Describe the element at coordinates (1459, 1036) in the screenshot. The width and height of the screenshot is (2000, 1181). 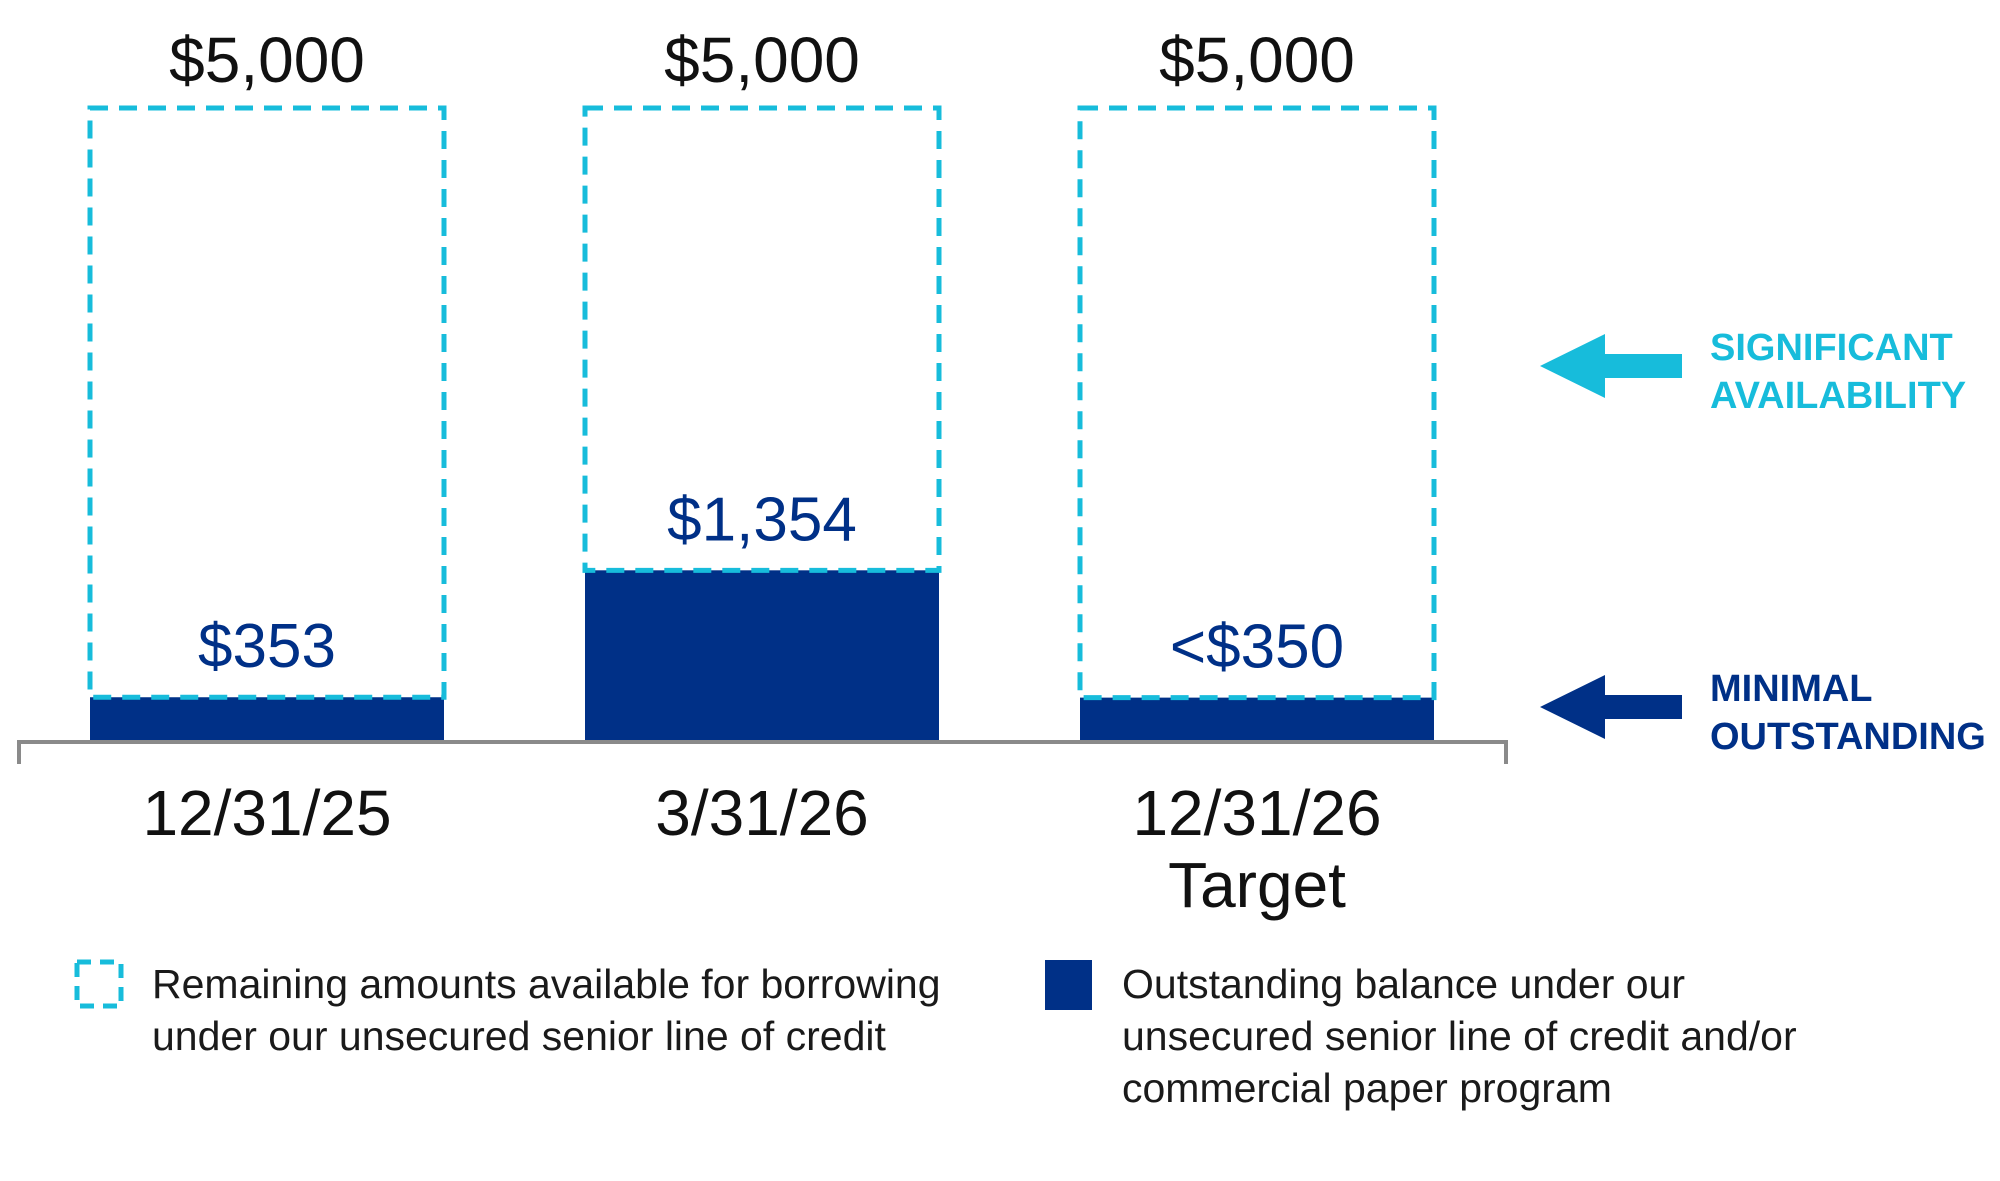
I see `legend-text-outstanding: unsecured senior line of credit and/or` at that location.